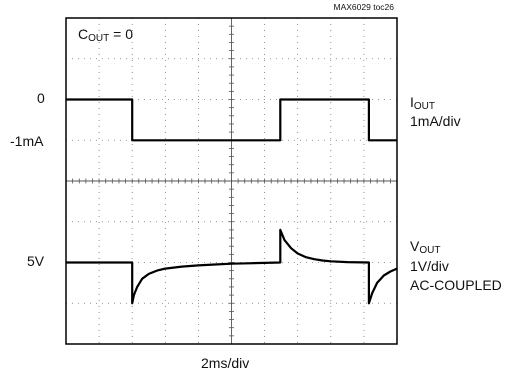 The width and height of the screenshot is (510, 378). What do you see at coordinates (232, 266) in the screenshot?
I see `trace-vout` at bounding box center [232, 266].